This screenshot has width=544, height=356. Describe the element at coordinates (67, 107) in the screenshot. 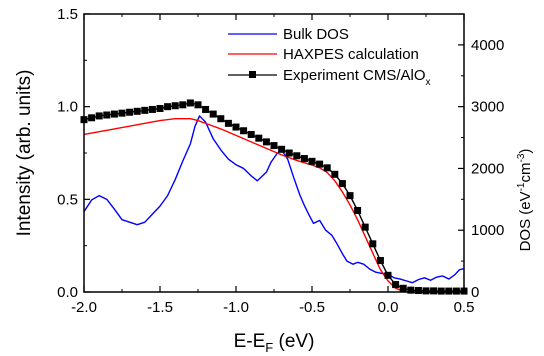

I see `y-tick-label: 1.0` at that location.